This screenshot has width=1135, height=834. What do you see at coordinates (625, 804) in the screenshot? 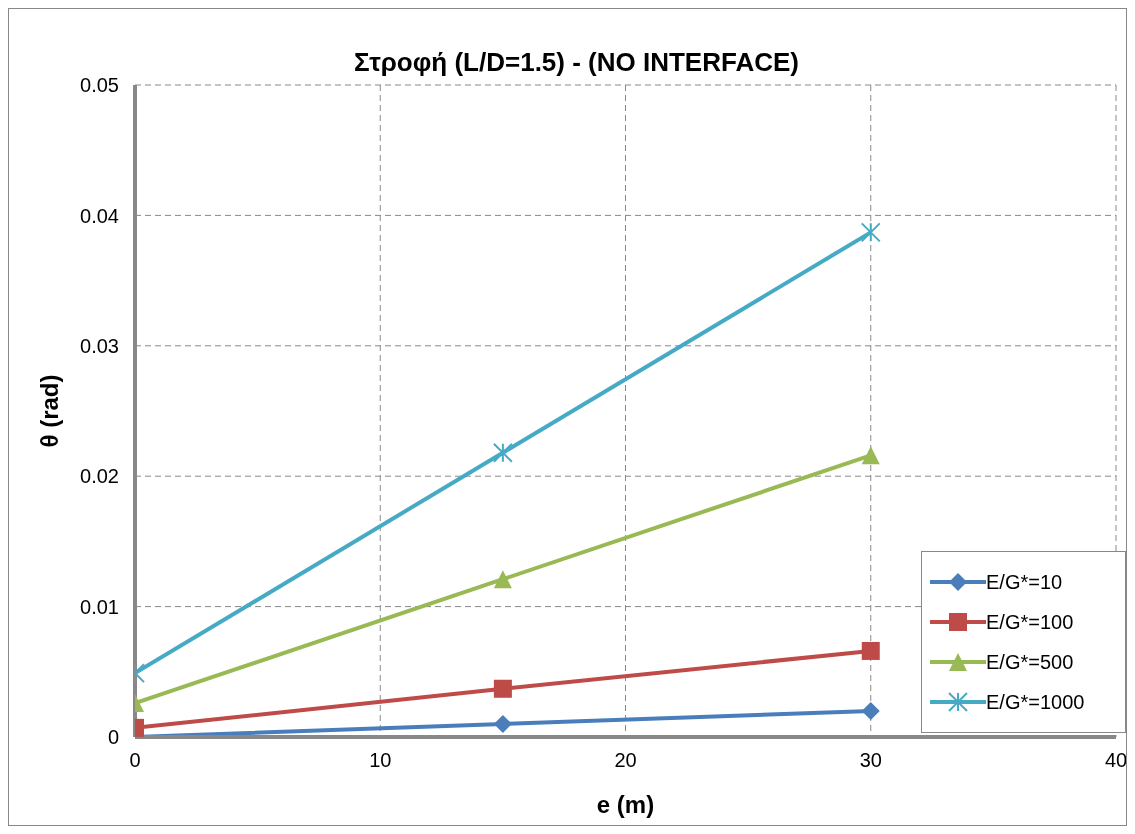
I see `x-axis-title: e (m)` at bounding box center [625, 804].